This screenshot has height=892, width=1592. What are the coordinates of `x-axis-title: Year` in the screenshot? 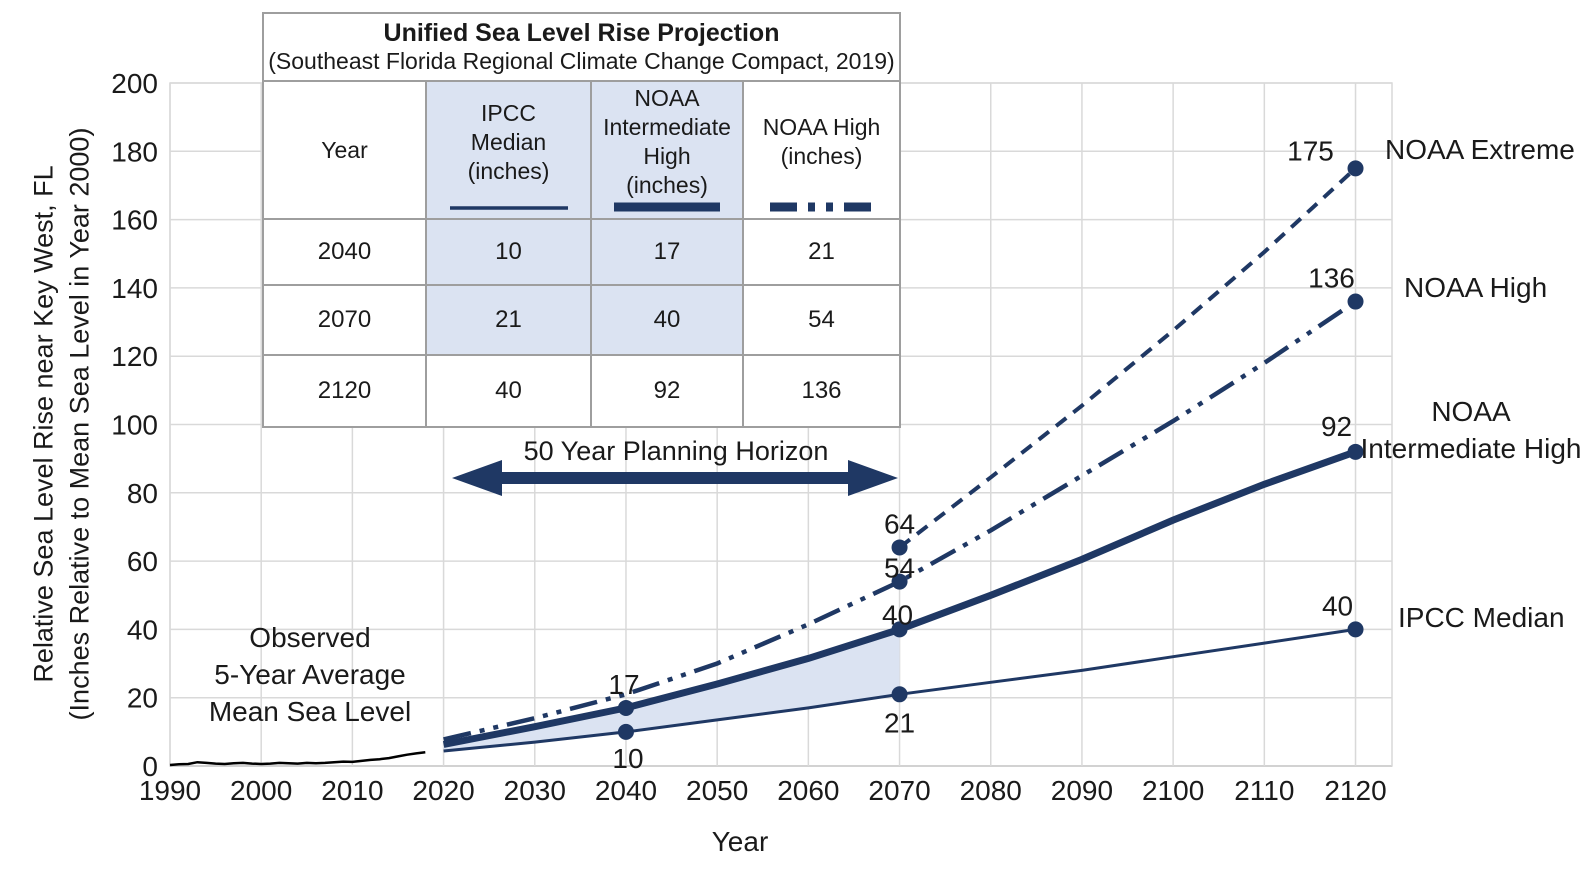 It's located at (740, 841).